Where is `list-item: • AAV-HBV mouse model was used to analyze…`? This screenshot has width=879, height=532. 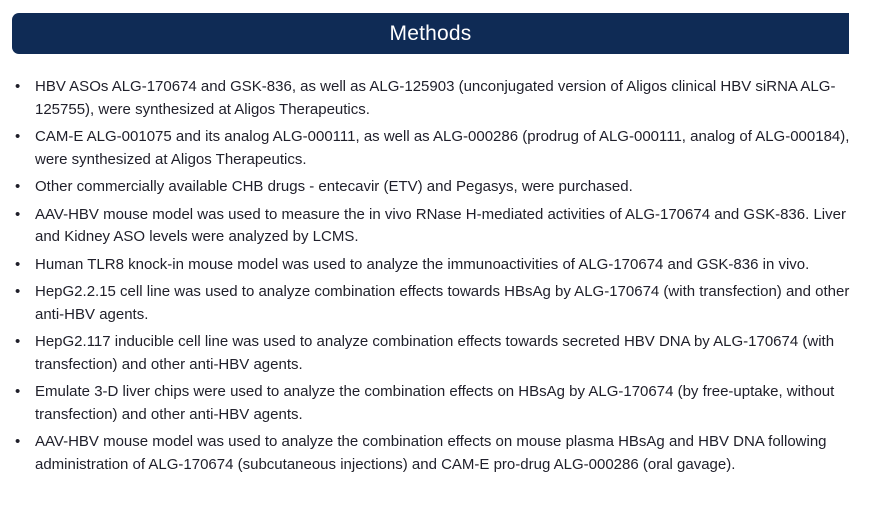 list-item: • AAV-HBV mouse model was used to analyze… is located at coordinates (432, 453).